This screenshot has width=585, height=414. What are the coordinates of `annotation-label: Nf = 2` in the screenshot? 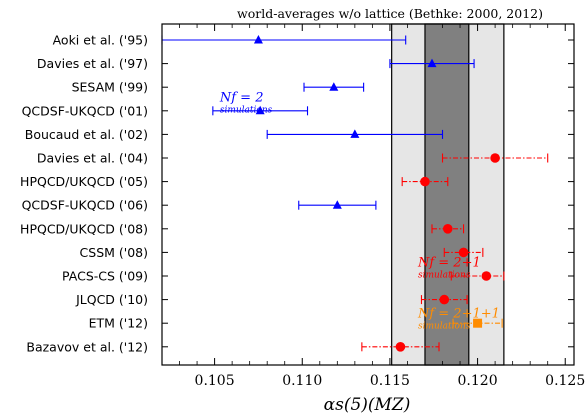 It's located at (241, 97).